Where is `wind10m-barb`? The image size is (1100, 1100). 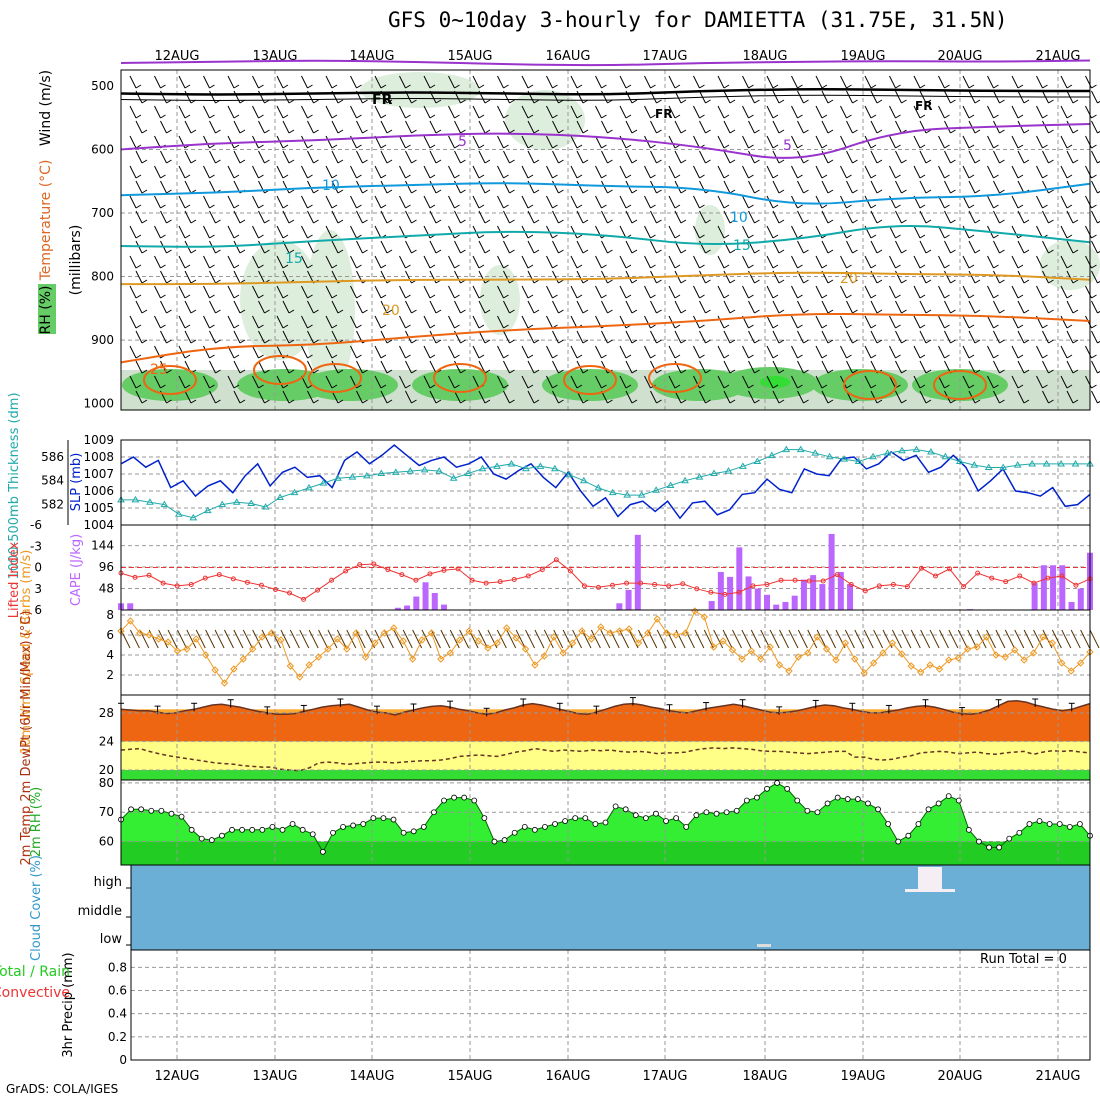
wind10m-barb is located at coordinates (454, 639).